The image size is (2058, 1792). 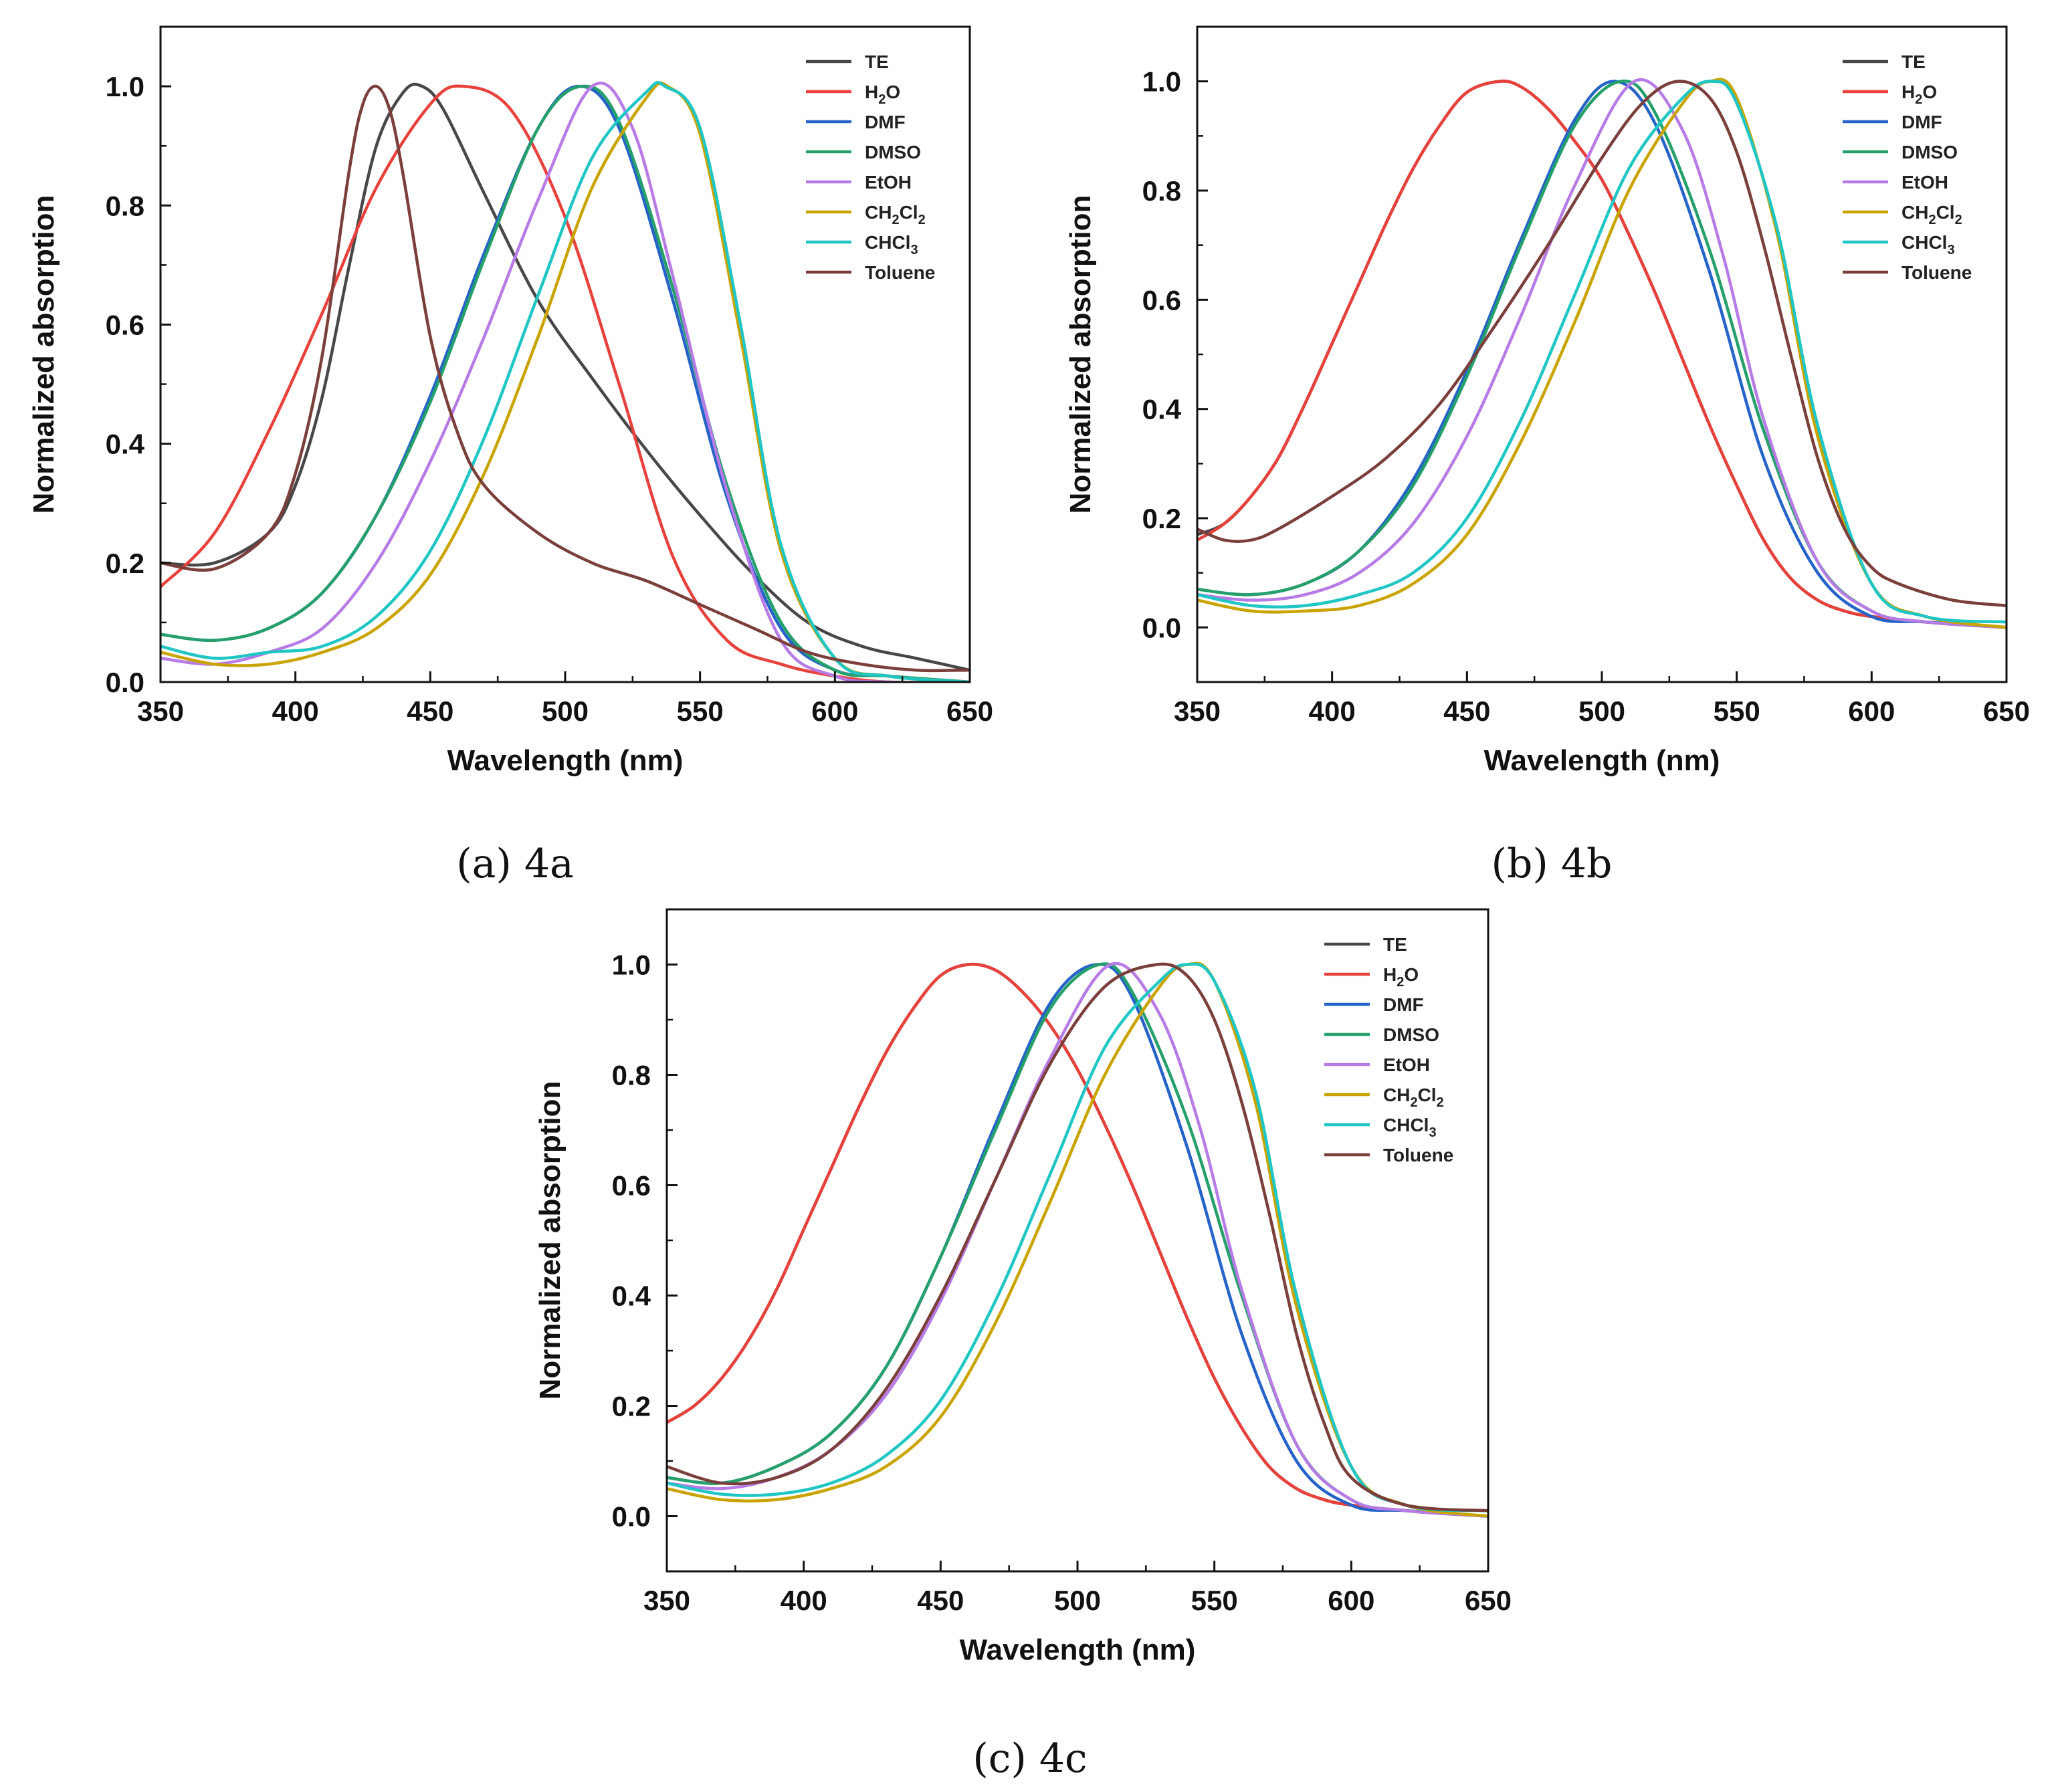 I want to click on plot-frame, so click(x=565, y=354).